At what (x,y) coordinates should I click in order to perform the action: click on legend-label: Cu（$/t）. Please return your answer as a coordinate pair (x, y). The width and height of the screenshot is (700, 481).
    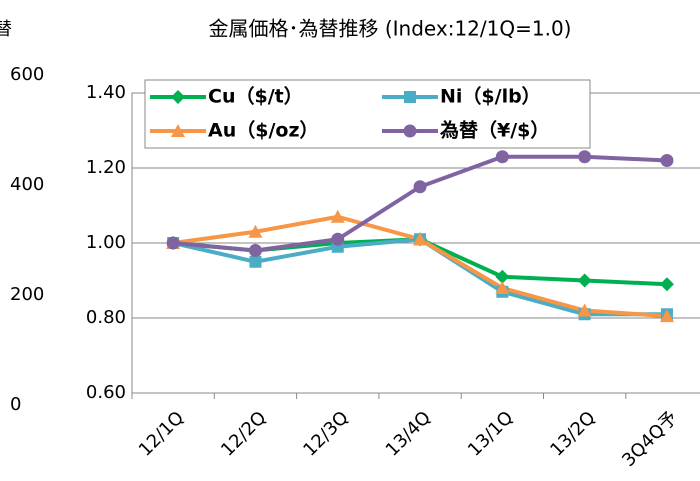
    Looking at the image, I should click on (255, 96).